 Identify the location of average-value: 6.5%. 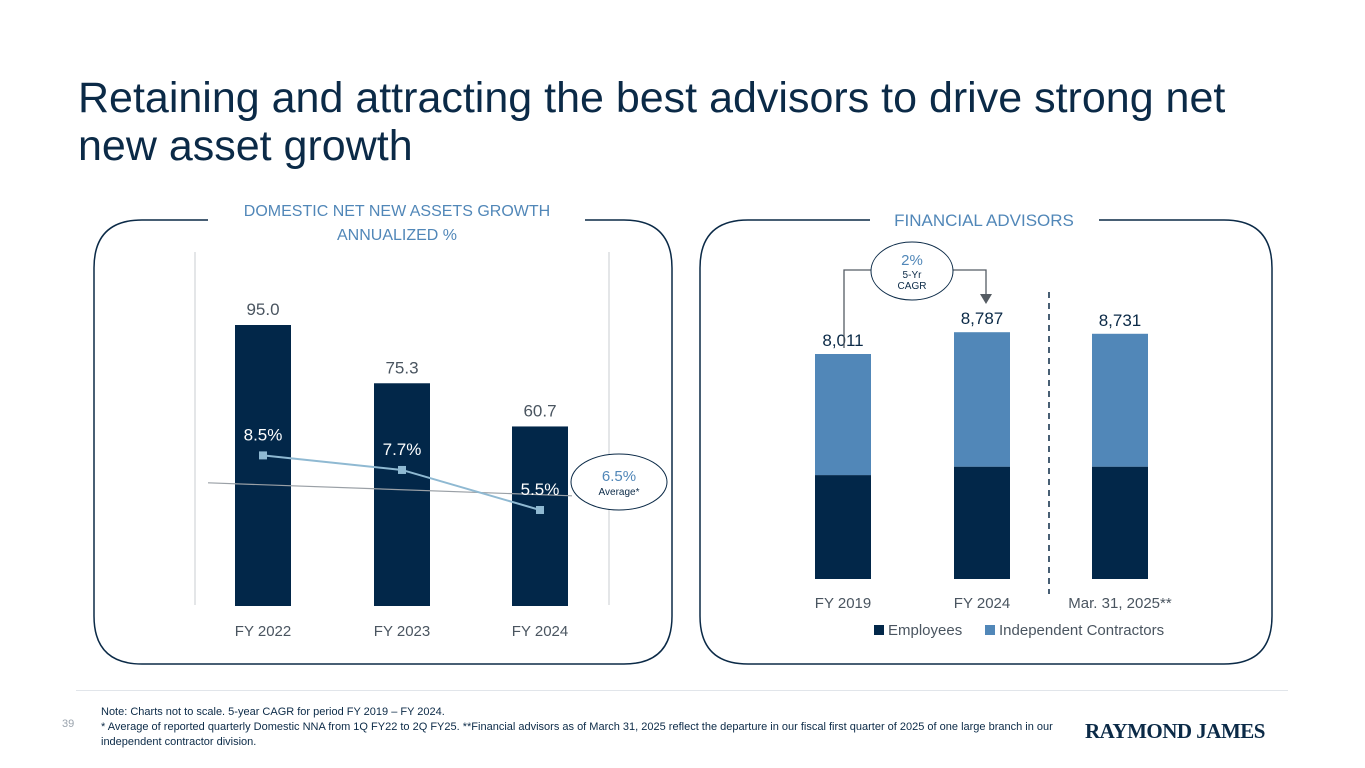
(619, 476).